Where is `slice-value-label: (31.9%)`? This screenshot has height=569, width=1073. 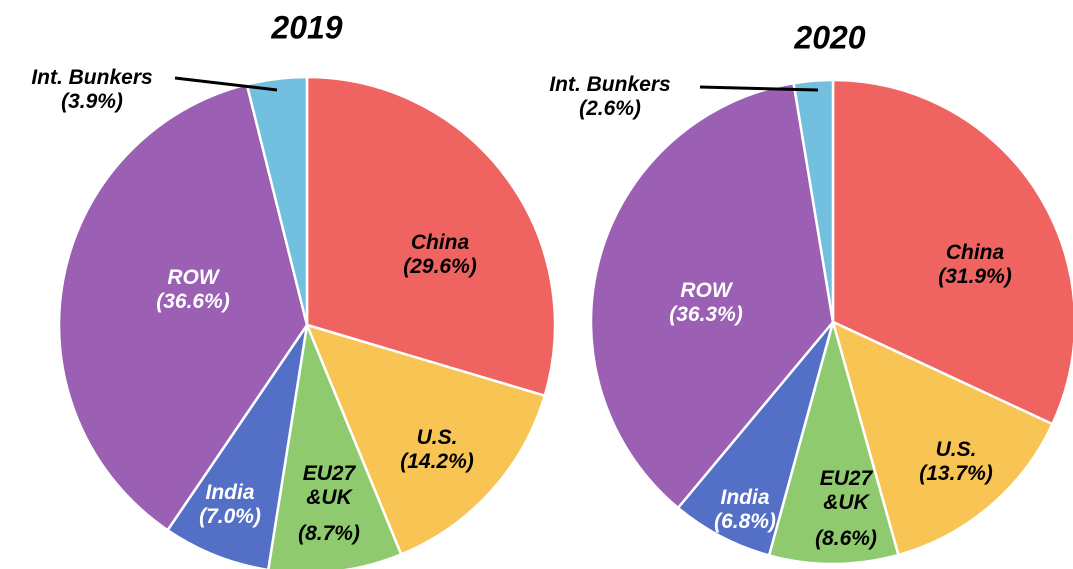
slice-value-label: (31.9%) is located at coordinates (975, 276).